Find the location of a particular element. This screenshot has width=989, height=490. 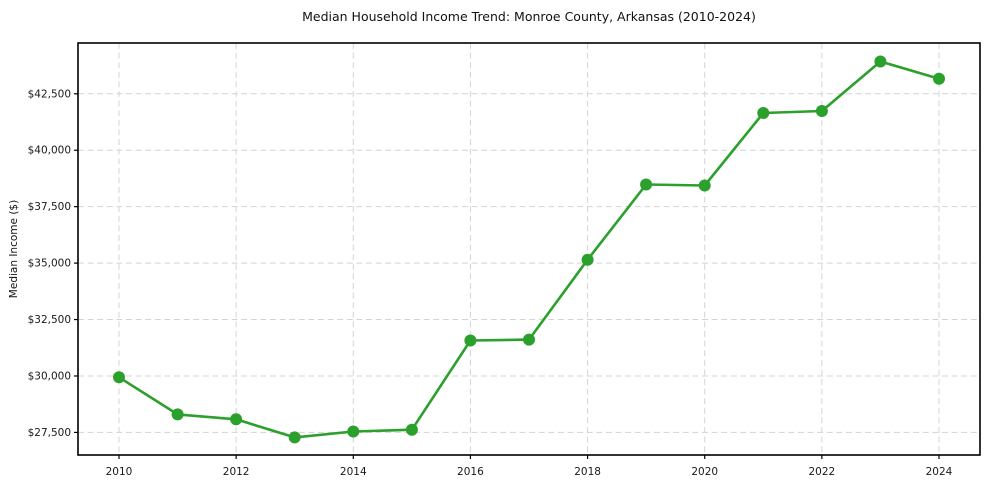

data-point-2012 is located at coordinates (236, 419).